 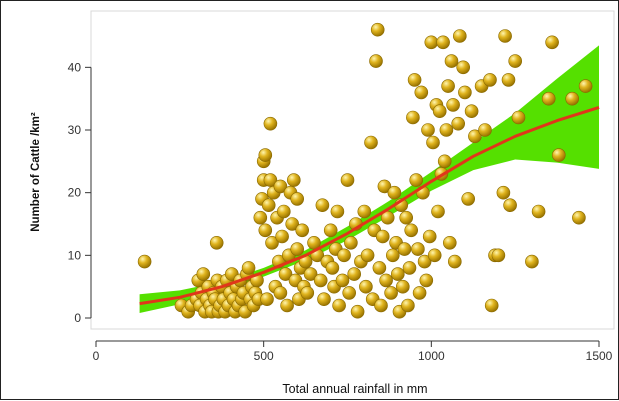 I want to click on x-tick-label: 1000, so click(x=431, y=356).